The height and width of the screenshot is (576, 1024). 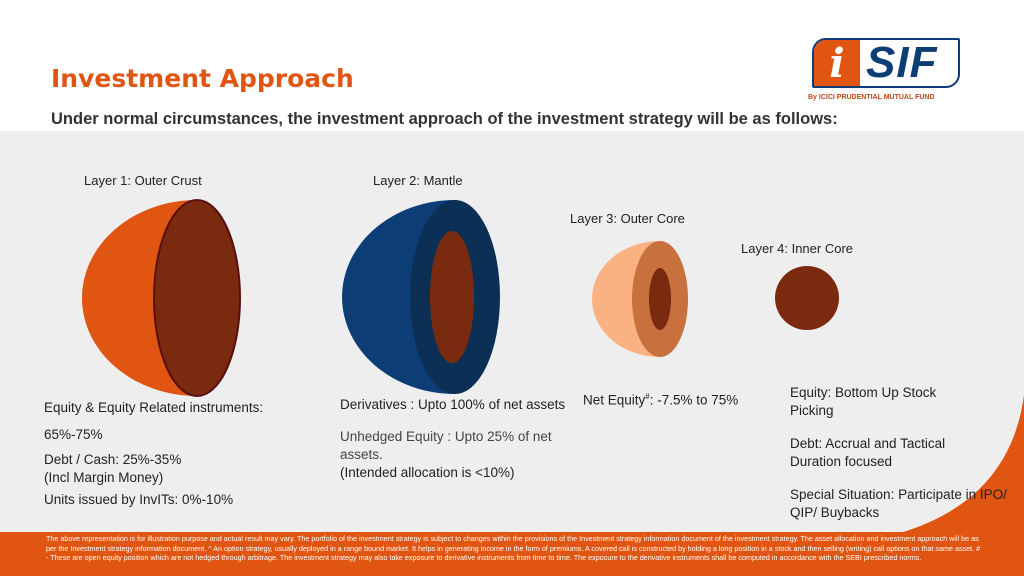 What do you see at coordinates (421, 297) in the screenshot?
I see `layer2-hemisphere` at bounding box center [421, 297].